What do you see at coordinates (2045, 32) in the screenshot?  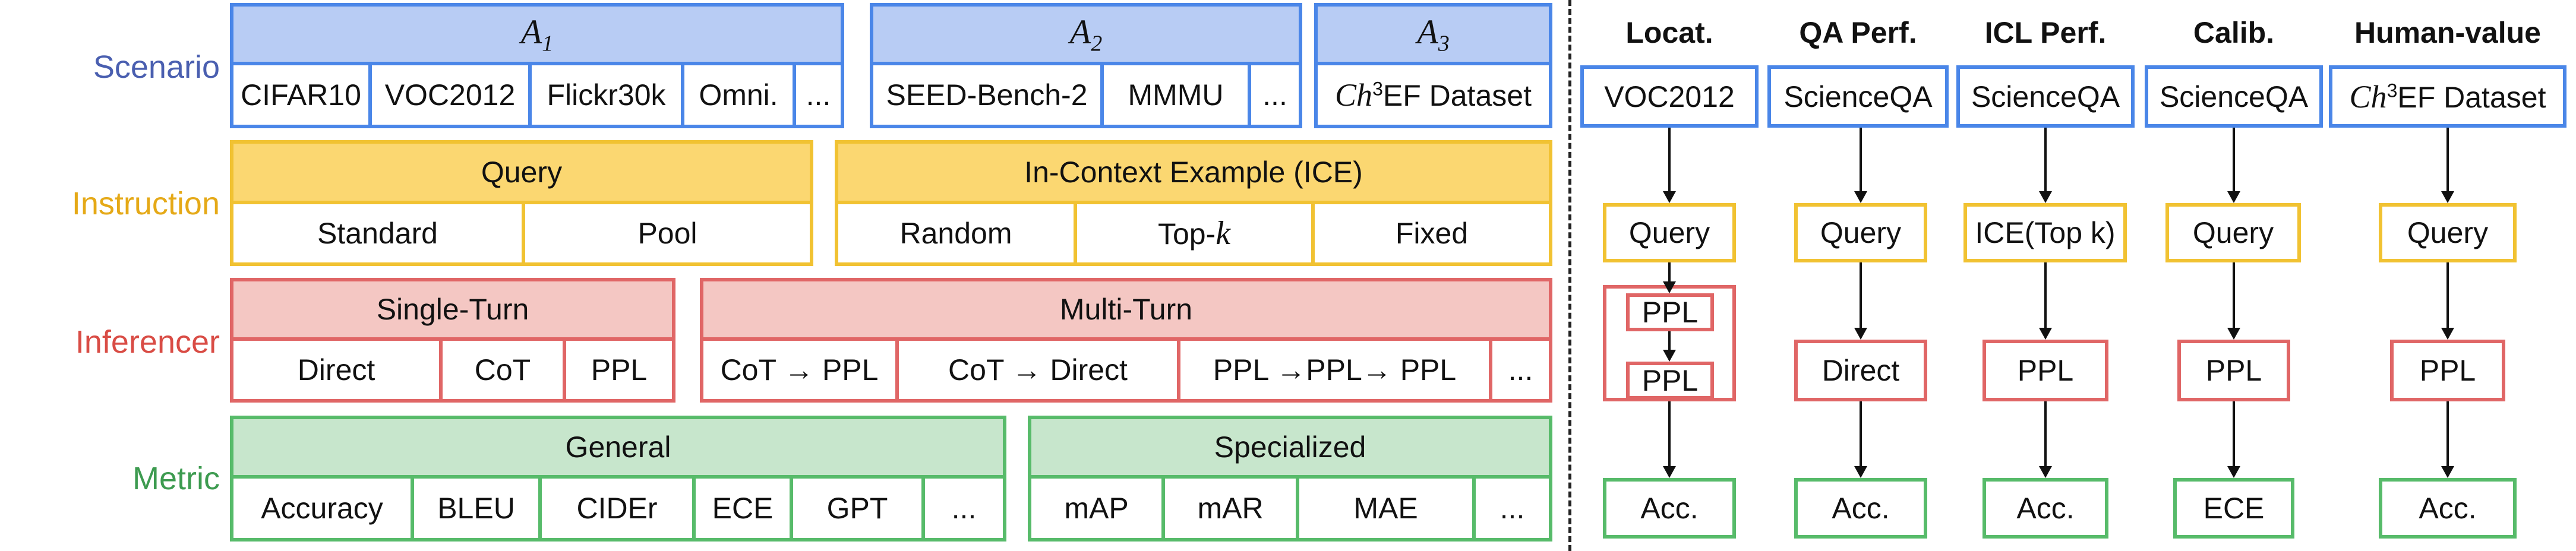 I see `pipeline-title: ICL Perf.` at bounding box center [2045, 32].